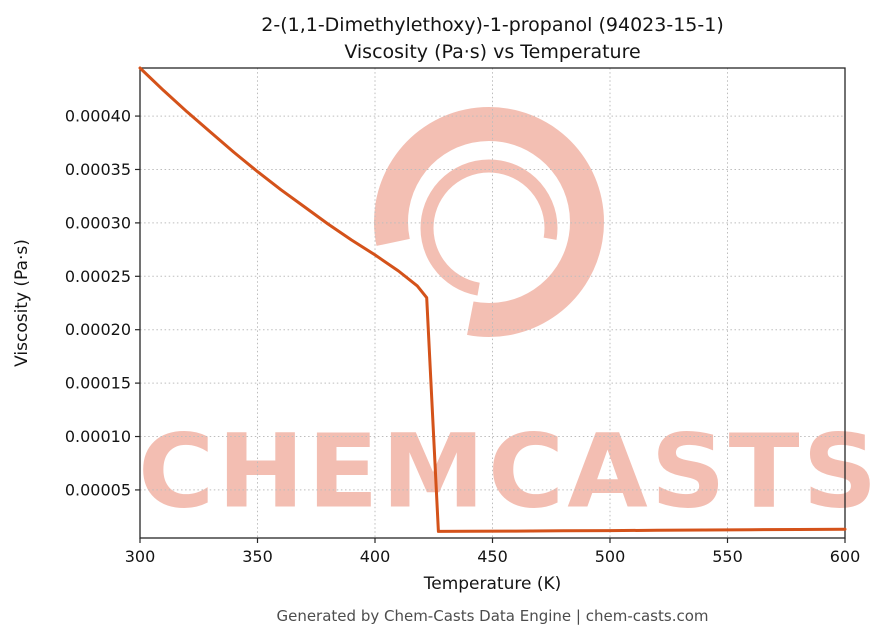 This screenshot has width=876, height=644. Describe the element at coordinates (98, 329) in the screenshot. I see `y-tick-label: 0.00020` at that location.